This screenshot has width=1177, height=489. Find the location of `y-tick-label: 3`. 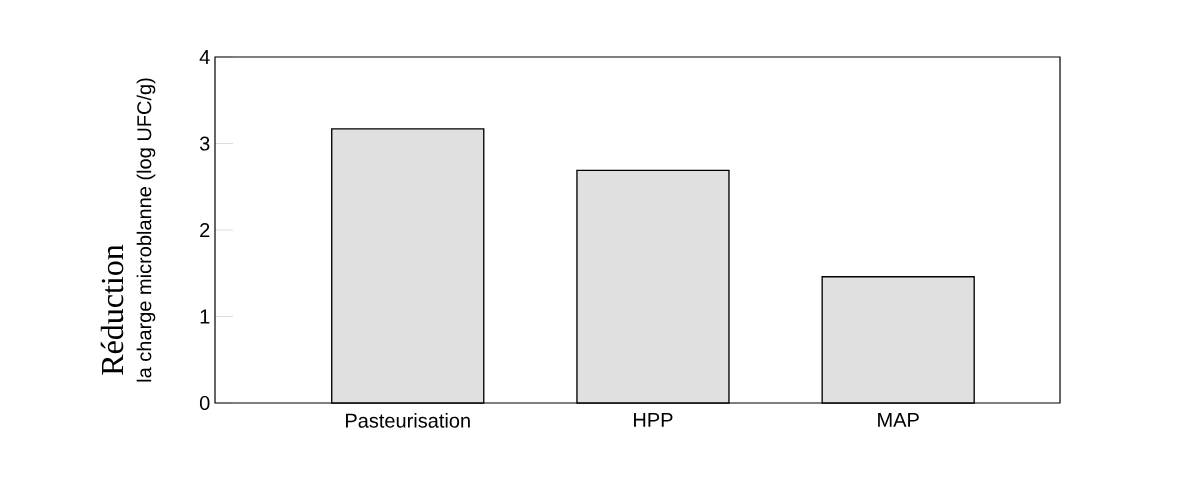

y-tick-label: 3 is located at coordinates (204, 143).